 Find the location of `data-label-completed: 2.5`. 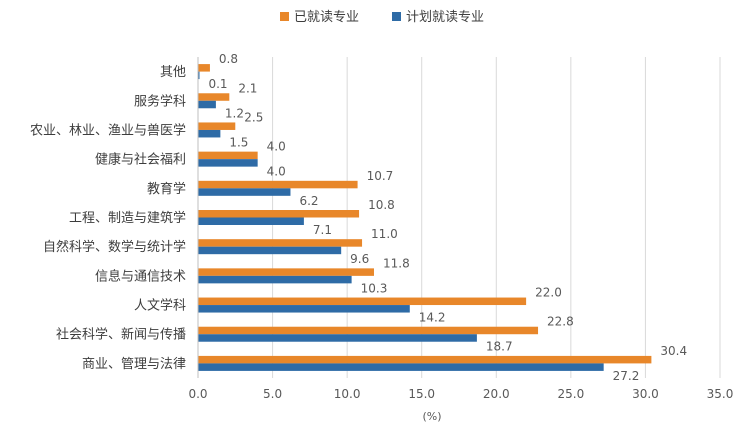

data-label-completed: 2.5 is located at coordinates (253, 117).